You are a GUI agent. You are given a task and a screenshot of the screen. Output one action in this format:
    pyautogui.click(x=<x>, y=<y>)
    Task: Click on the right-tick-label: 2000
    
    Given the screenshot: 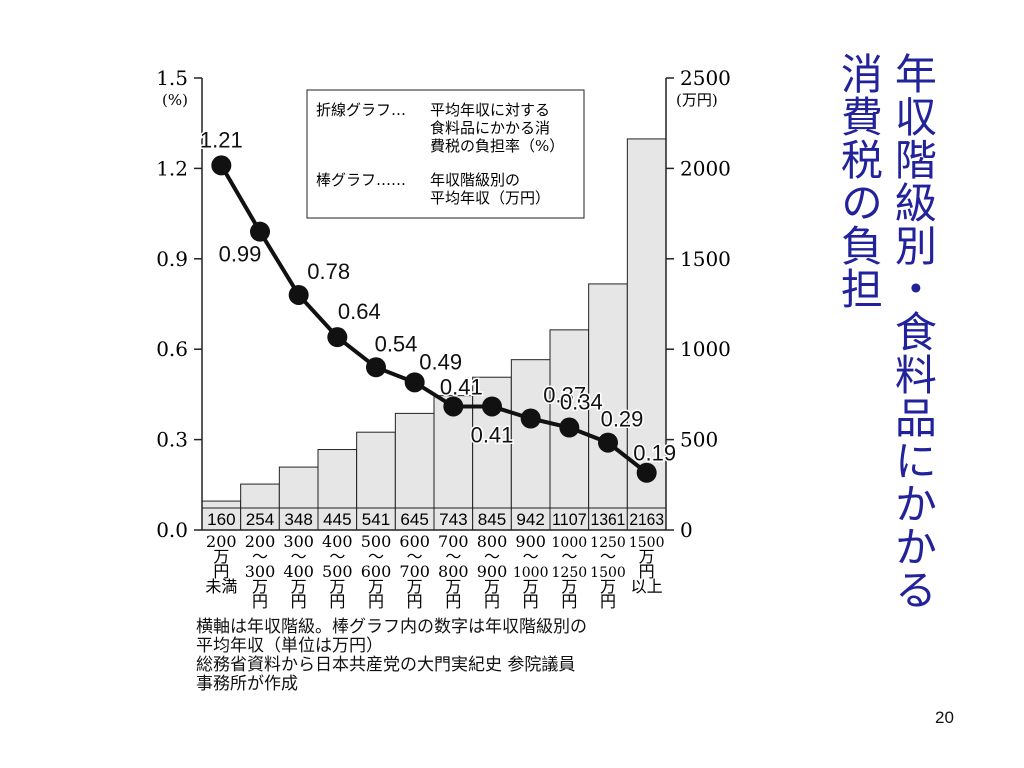 What is the action you would take?
    pyautogui.click(x=705, y=168)
    